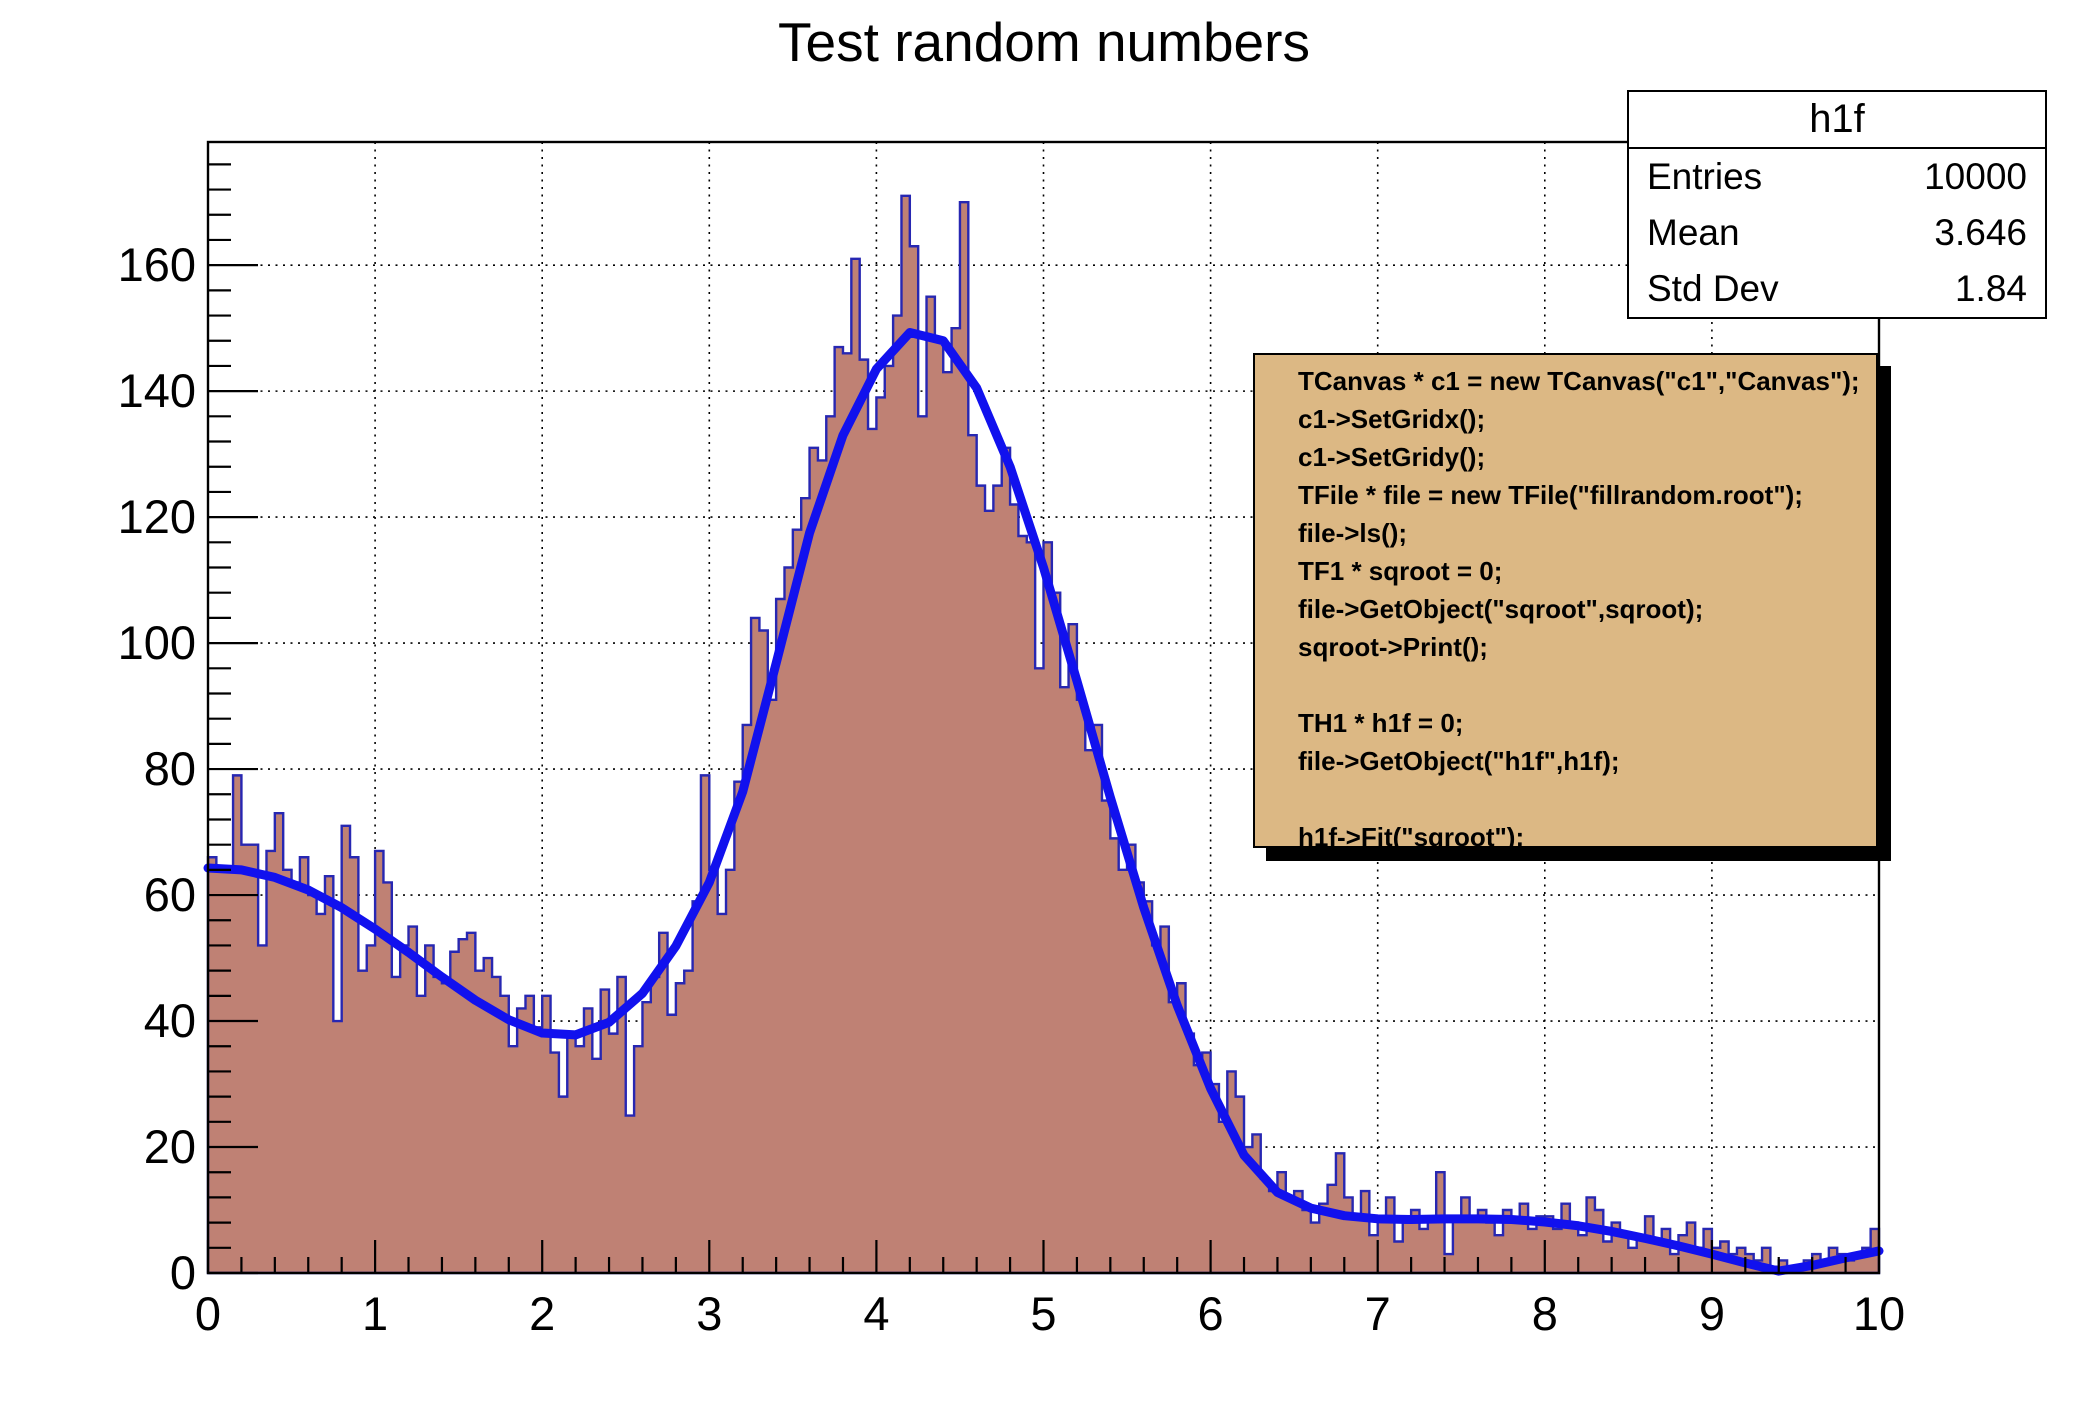 The height and width of the screenshot is (1416, 2088). What do you see at coordinates (183, 1272) in the screenshot?
I see `y-tick-label: 0` at bounding box center [183, 1272].